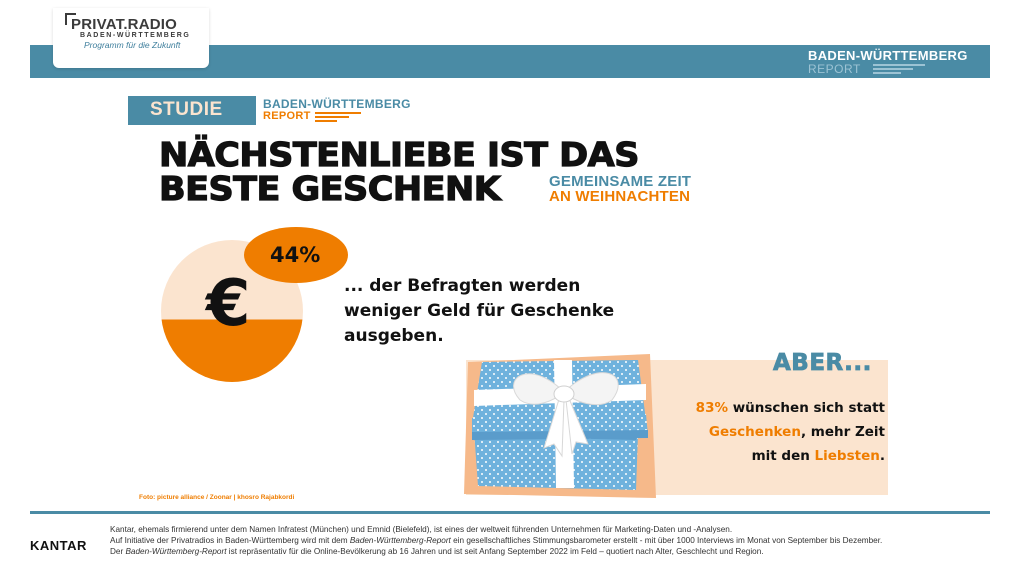 The width and height of the screenshot is (1019, 573). What do you see at coordinates (783, 456) in the screenshot?
I see `aber-text: mit den` at bounding box center [783, 456].